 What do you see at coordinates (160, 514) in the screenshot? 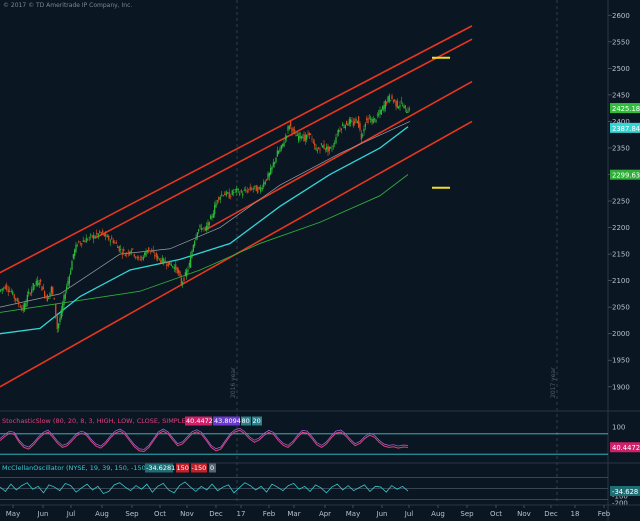
I see `time-tick-label-5: Oct` at bounding box center [160, 514].